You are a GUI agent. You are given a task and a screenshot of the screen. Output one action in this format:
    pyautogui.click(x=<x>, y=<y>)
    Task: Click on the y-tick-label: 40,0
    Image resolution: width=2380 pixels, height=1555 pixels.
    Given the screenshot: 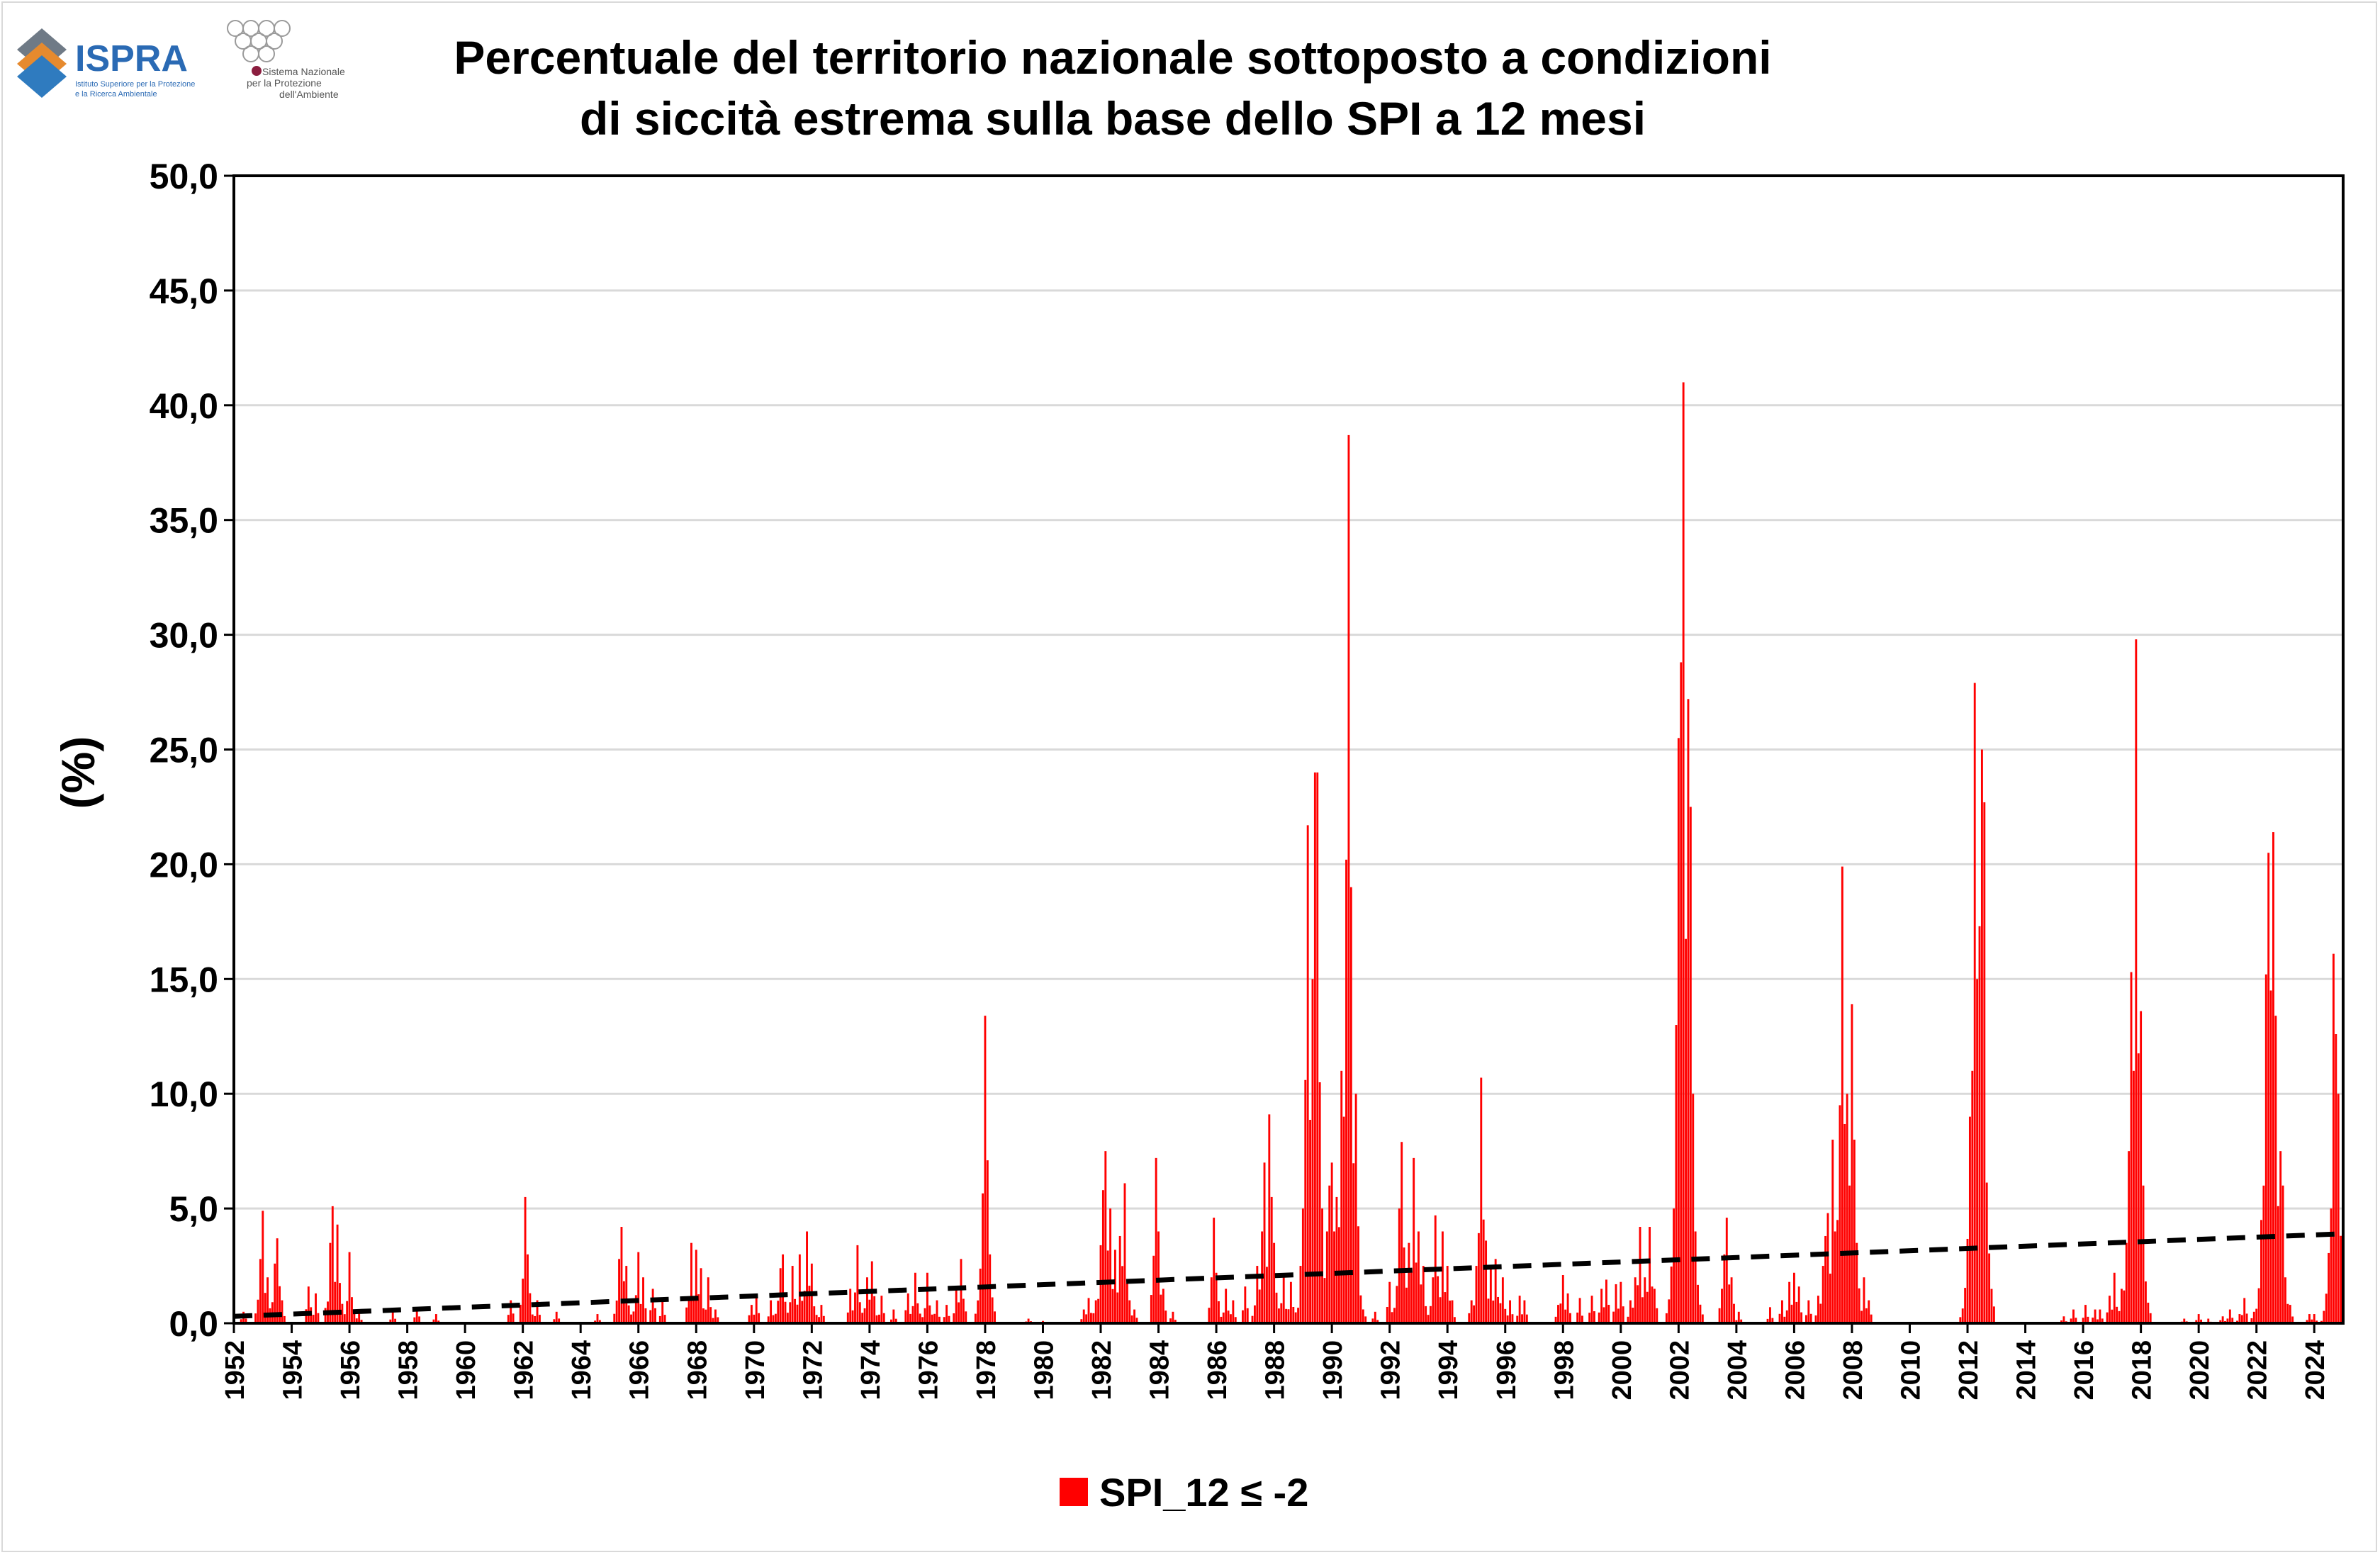 What is the action you would take?
    pyautogui.click(x=184, y=406)
    